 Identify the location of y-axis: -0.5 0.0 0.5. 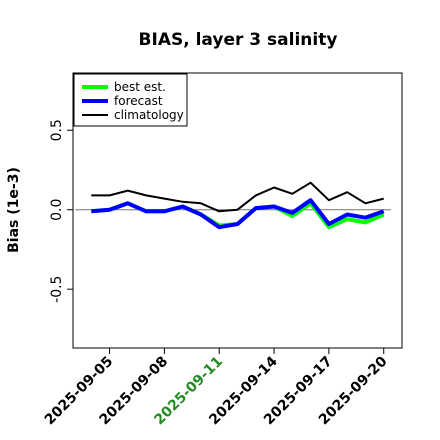
(61, 211).